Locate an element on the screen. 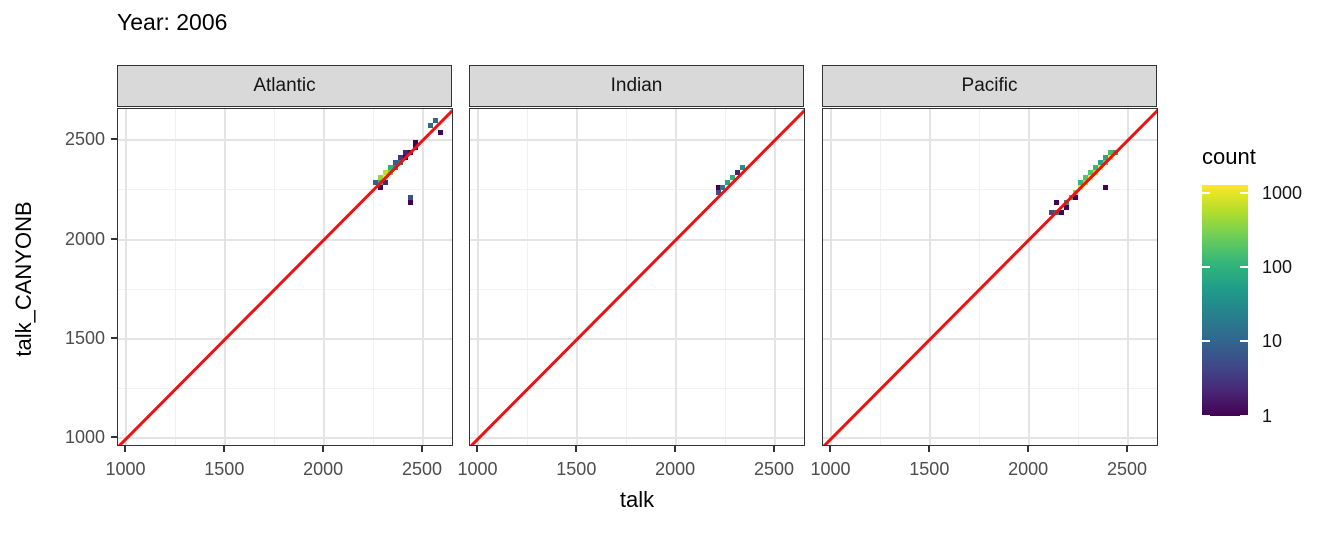 The width and height of the screenshot is (1344, 537). legend-tick-label: 10 is located at coordinates (1272, 341).